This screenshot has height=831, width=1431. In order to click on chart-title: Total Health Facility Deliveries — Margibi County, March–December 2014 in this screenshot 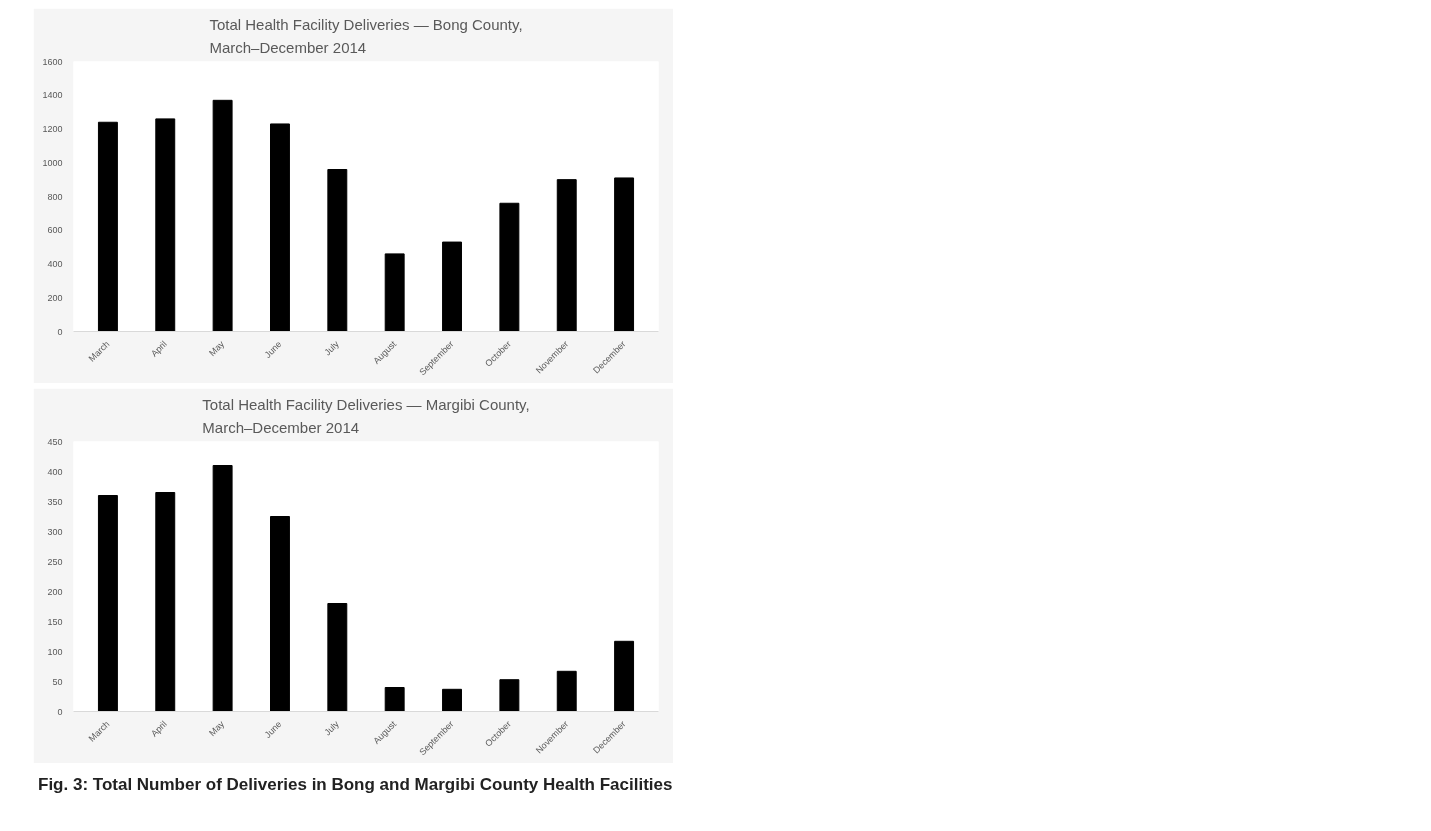, I will do `click(366, 416)`.